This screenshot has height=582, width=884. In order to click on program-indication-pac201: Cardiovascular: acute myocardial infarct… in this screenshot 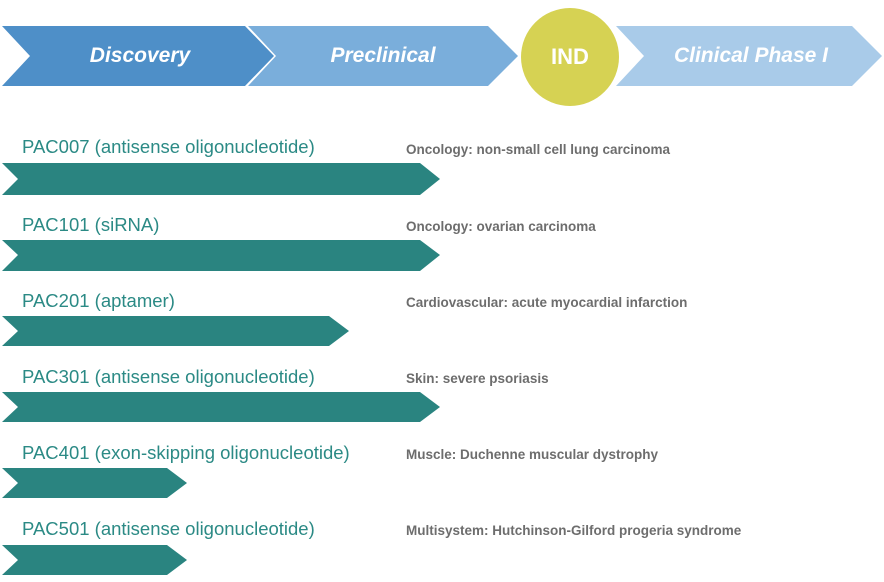, I will do `click(547, 302)`.